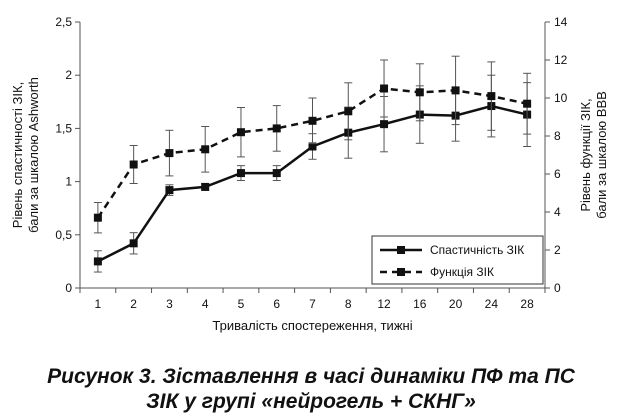 Image resolution: width=622 pixels, height=415 pixels. What do you see at coordinates (63, 22) in the screenshot?
I see `left-y-tick-label: 2,5` at bounding box center [63, 22].